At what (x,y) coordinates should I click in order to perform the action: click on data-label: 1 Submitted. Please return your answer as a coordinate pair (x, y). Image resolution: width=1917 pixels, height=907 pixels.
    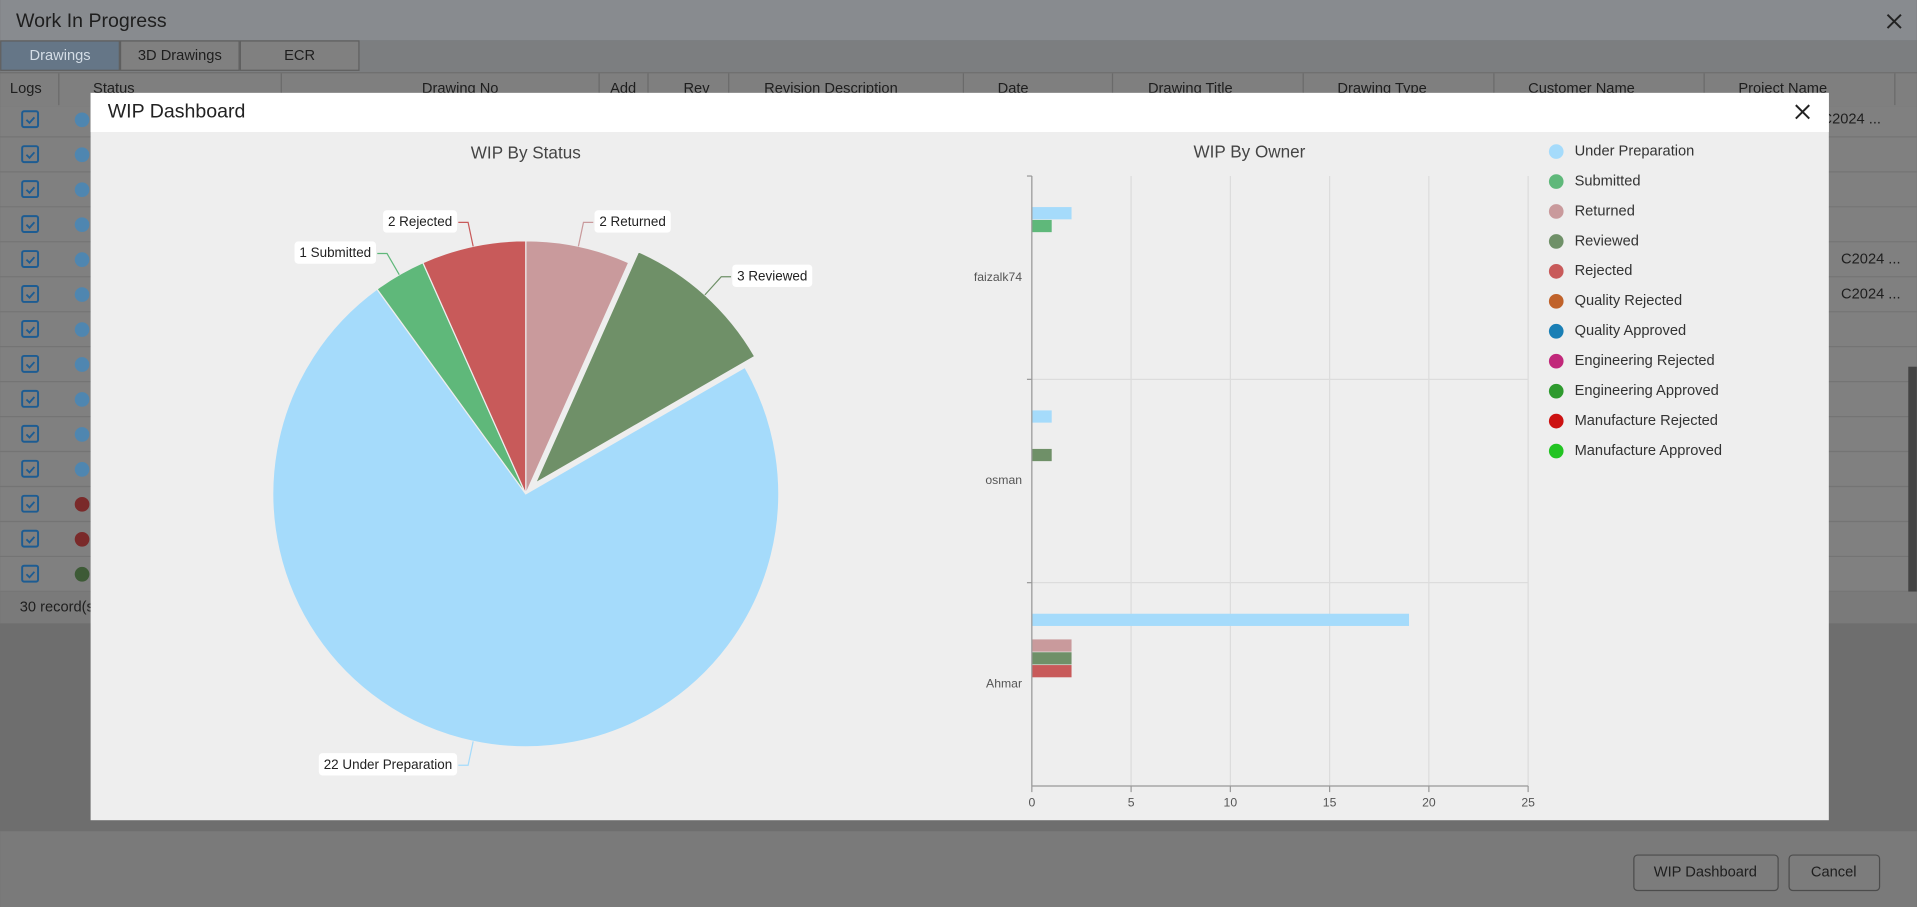
    Looking at the image, I should click on (335, 252).